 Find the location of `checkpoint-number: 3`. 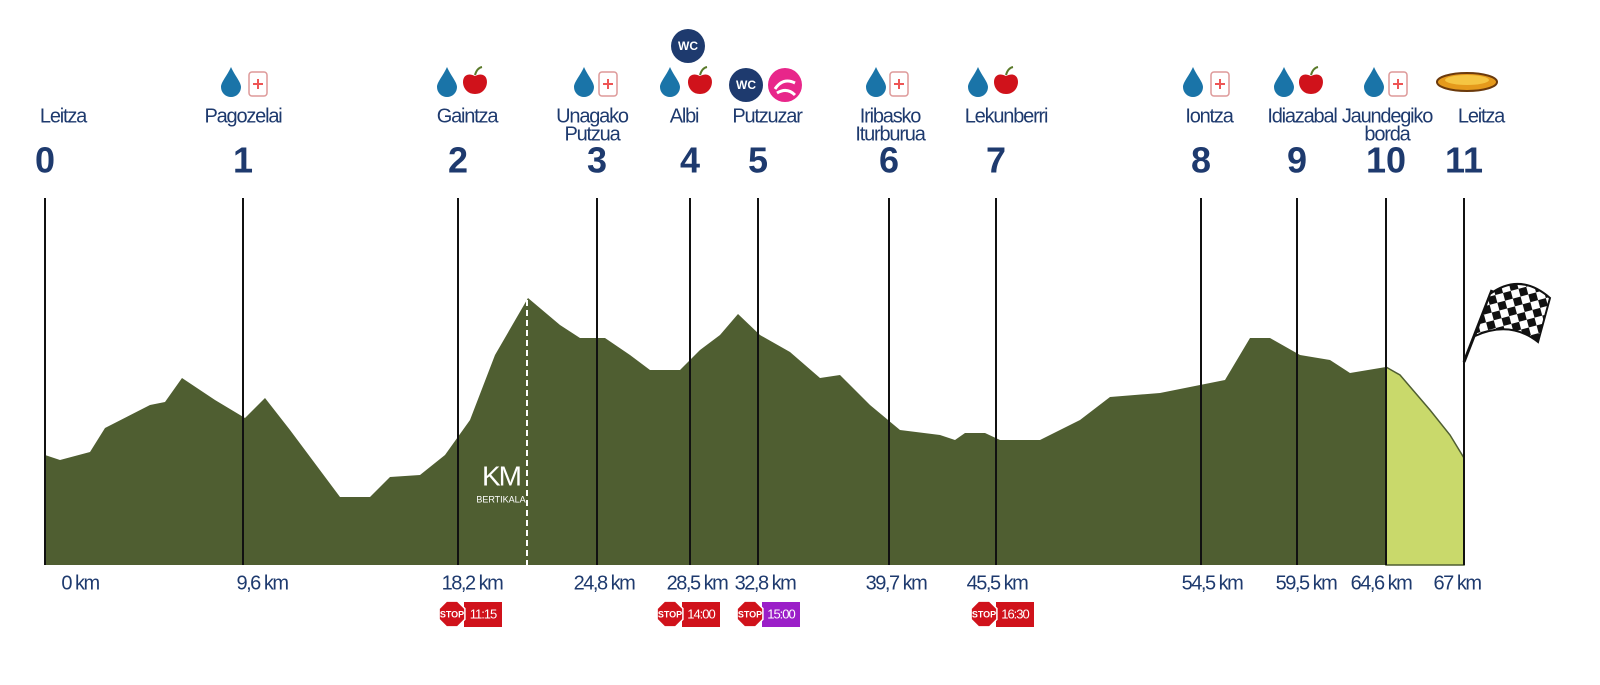

checkpoint-number: 3 is located at coordinates (597, 160).